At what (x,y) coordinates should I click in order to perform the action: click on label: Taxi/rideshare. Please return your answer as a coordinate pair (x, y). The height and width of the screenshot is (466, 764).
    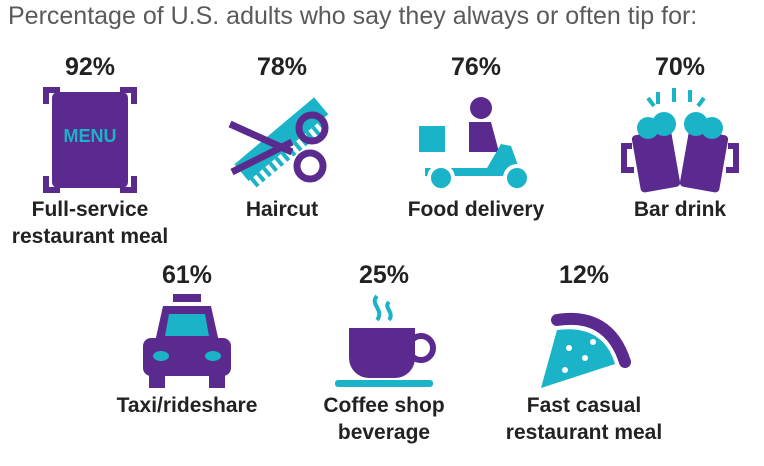
    Looking at the image, I should click on (187, 405).